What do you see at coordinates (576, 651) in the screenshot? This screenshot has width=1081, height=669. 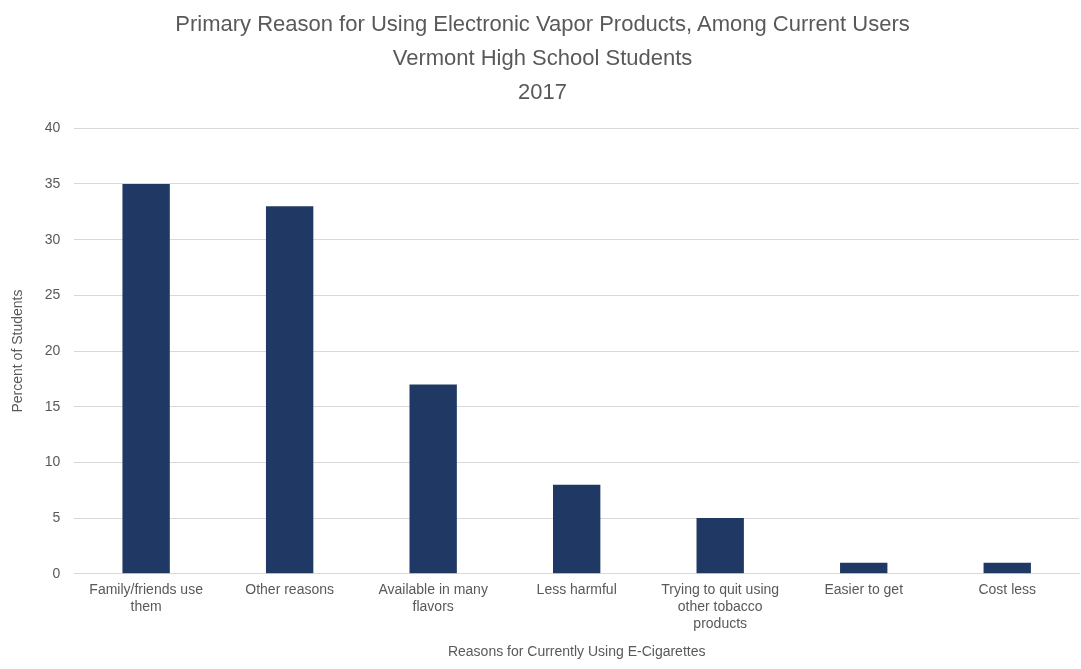 I see `x-axis-title: Reasons for Currently Using E-Cigarettes` at bounding box center [576, 651].